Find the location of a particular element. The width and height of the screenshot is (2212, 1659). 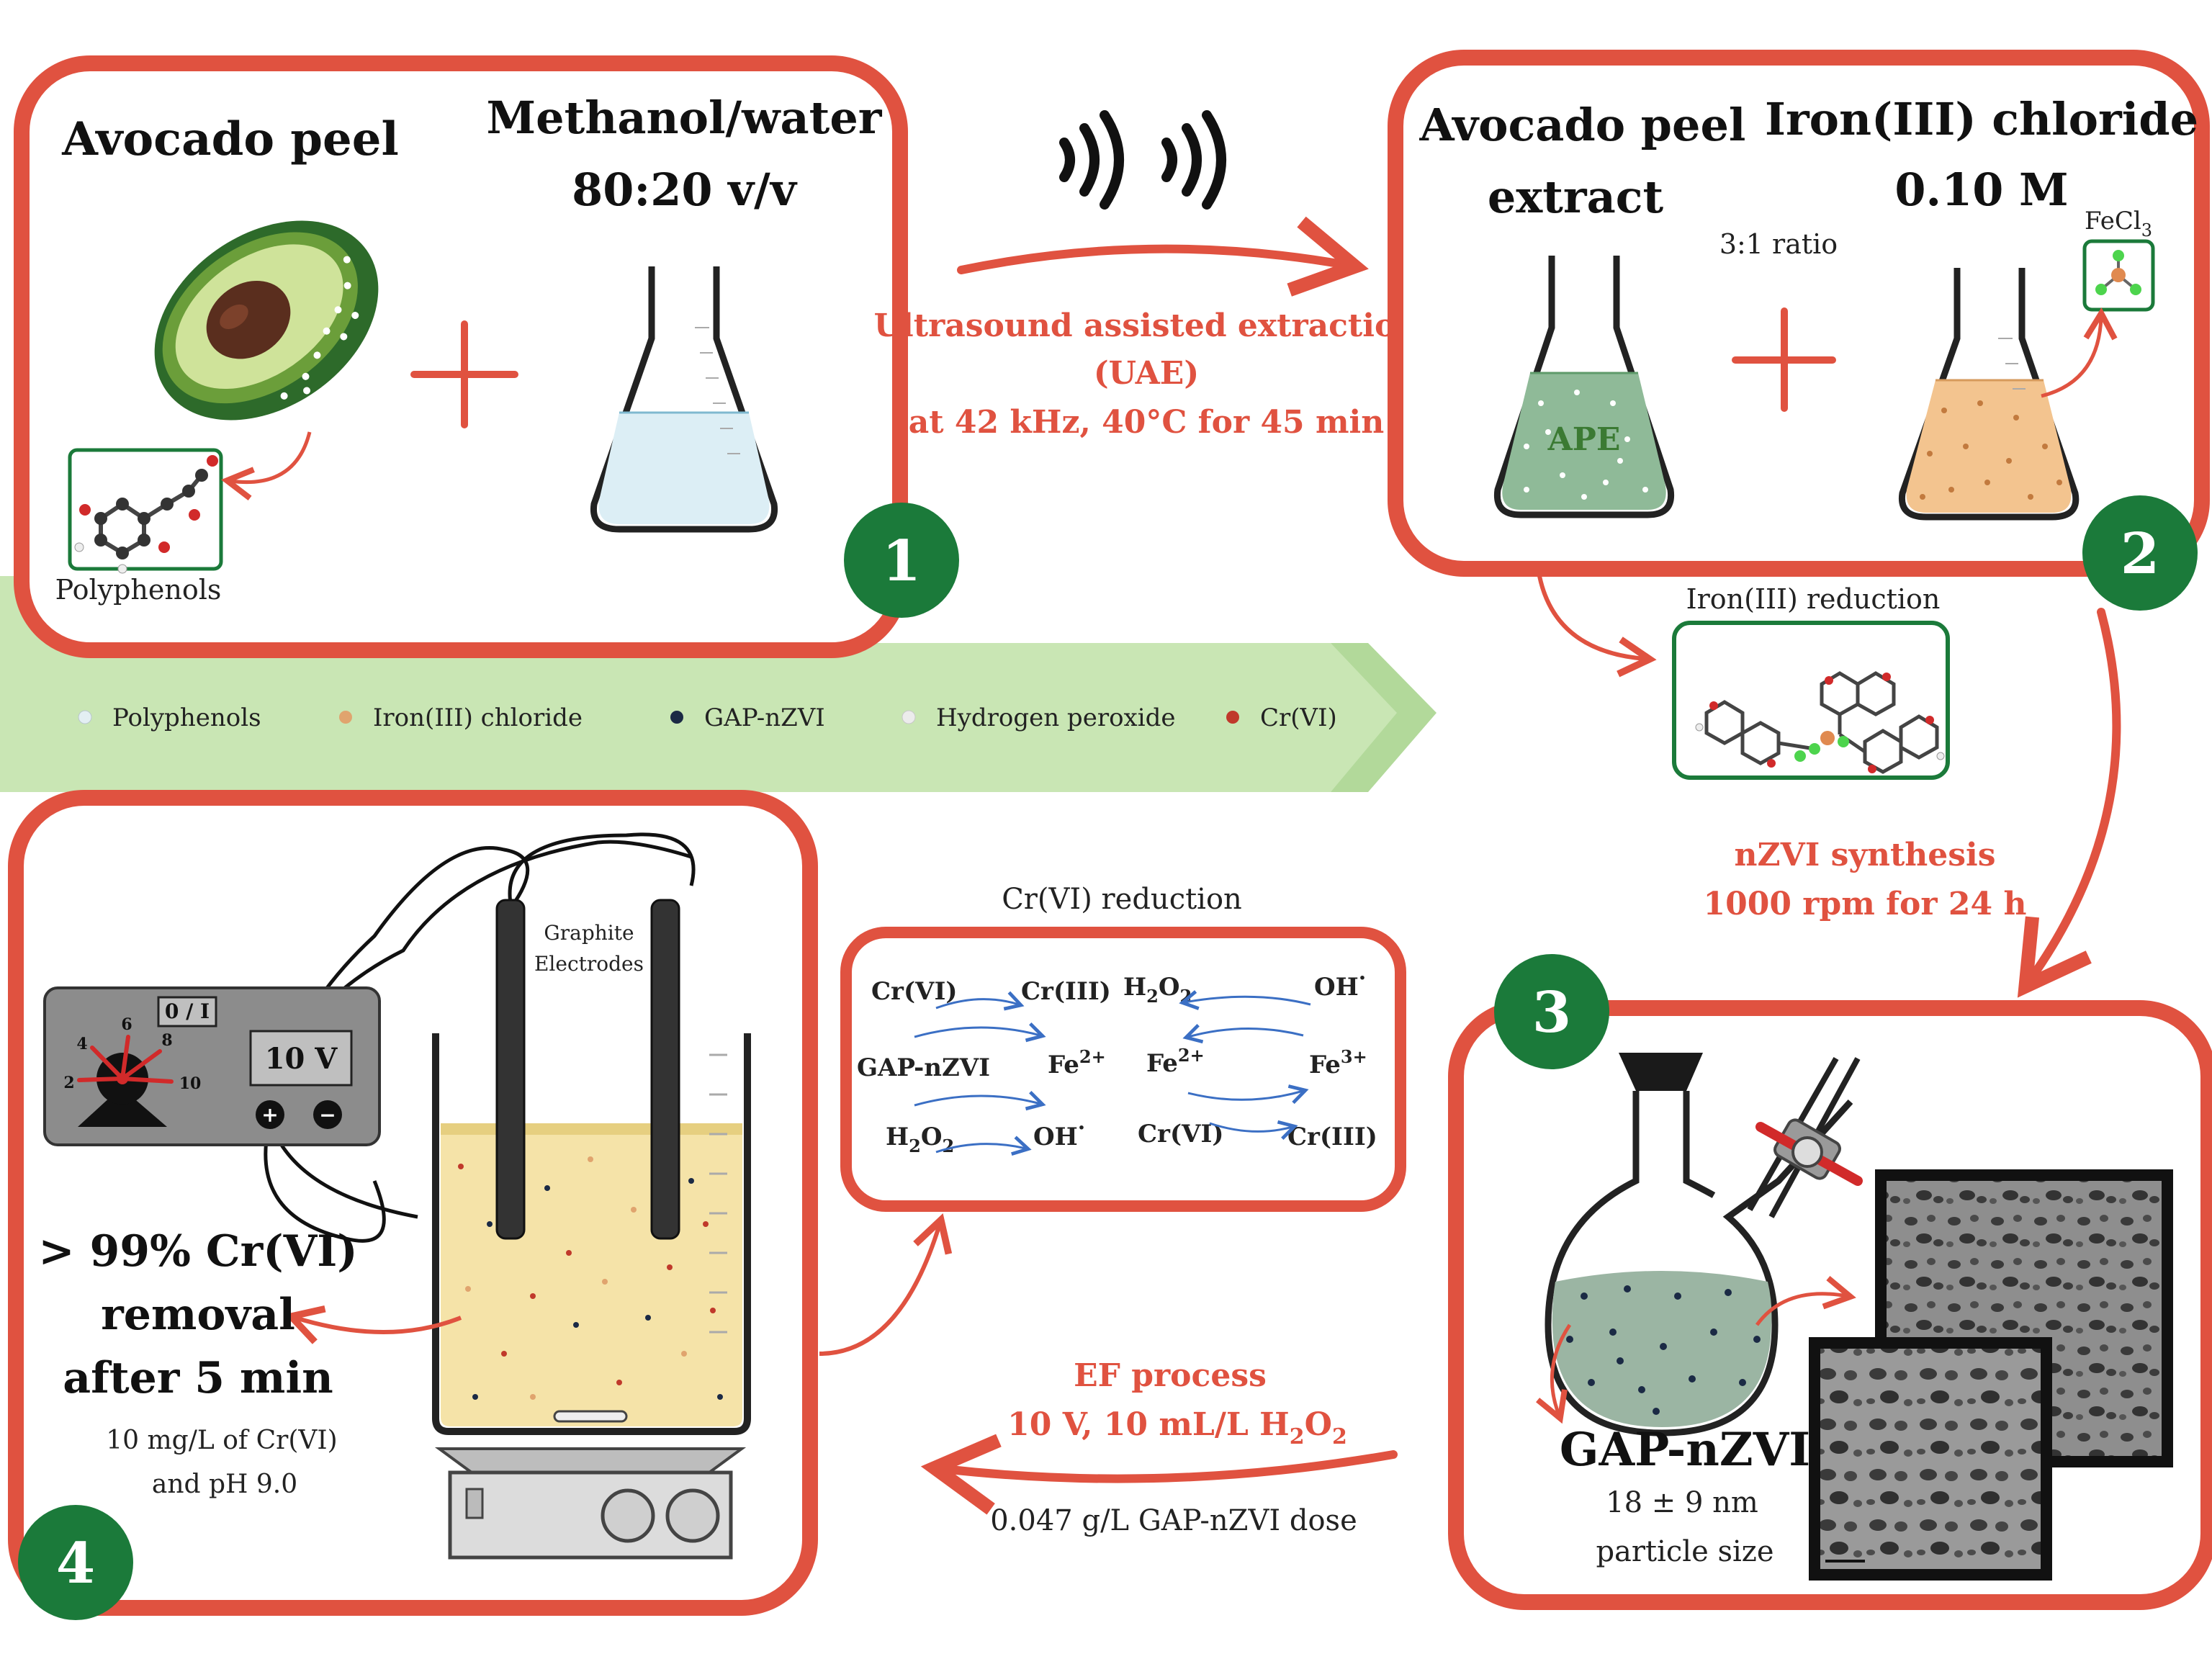

rx-left-nzvi: GAP-nZVI is located at coordinates (923, 1067).